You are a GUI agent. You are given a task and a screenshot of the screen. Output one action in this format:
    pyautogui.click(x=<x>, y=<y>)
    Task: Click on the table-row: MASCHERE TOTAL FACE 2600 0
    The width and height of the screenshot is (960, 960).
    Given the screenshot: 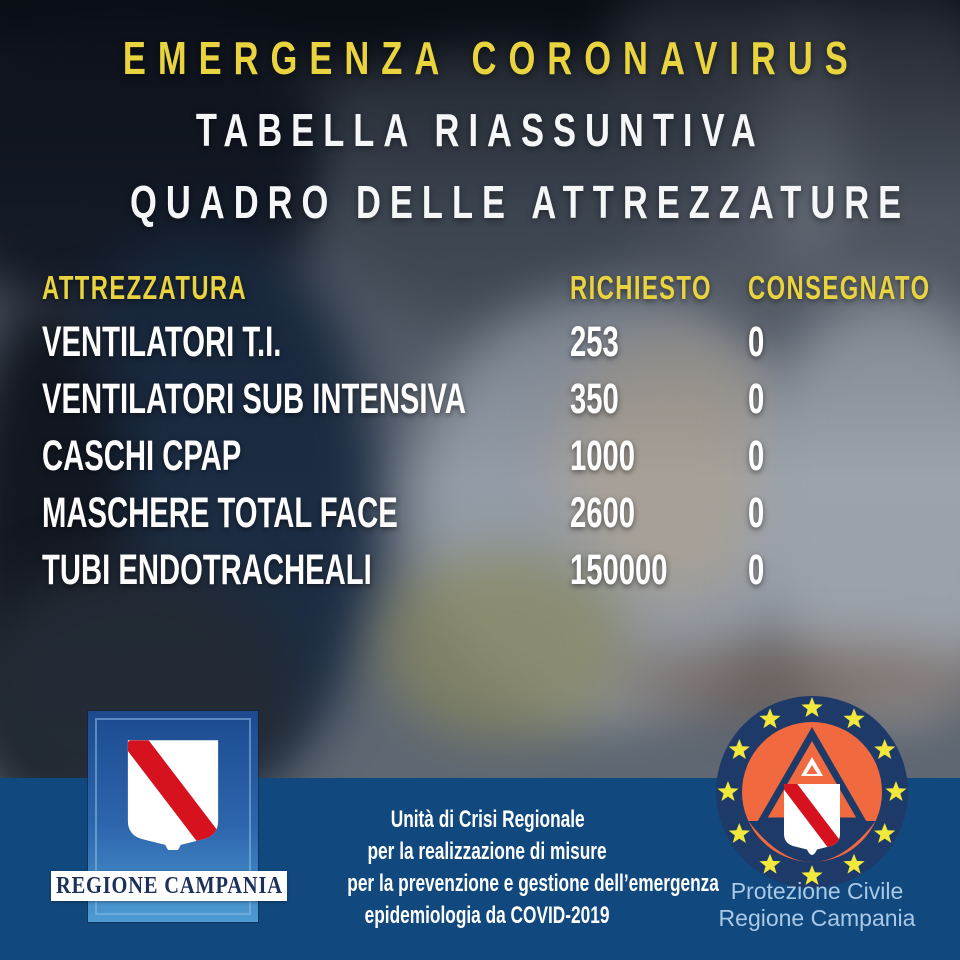 What is the action you would take?
    pyautogui.click(x=482, y=513)
    